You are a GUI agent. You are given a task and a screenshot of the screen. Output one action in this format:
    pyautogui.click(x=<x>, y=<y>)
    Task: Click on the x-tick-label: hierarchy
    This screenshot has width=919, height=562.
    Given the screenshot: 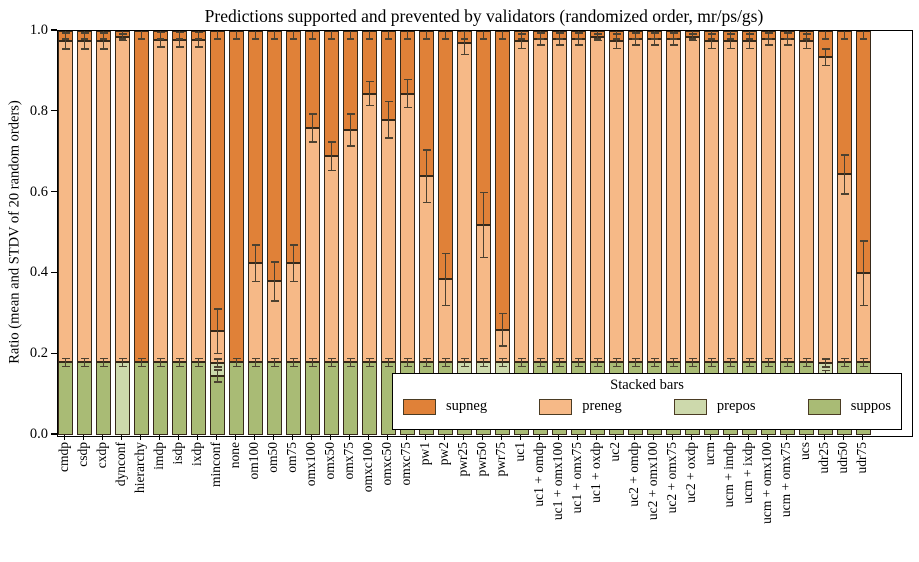 What is the action you would take?
    pyautogui.click(x=139, y=467)
    